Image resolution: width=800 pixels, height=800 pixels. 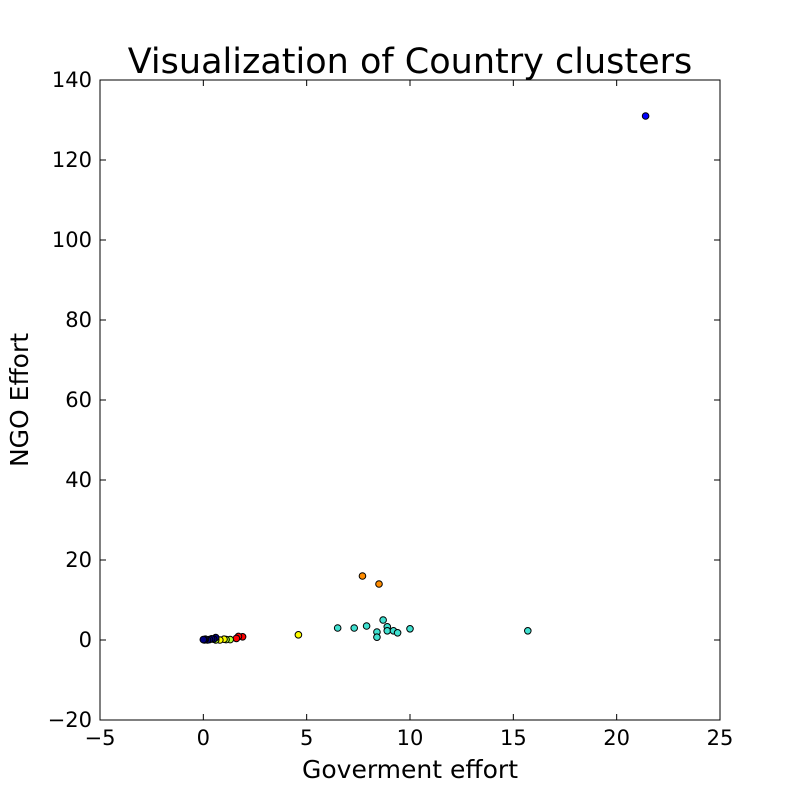 What do you see at coordinates (410, 769) in the screenshot?
I see `x-axis-label: Goverment effort` at bounding box center [410, 769].